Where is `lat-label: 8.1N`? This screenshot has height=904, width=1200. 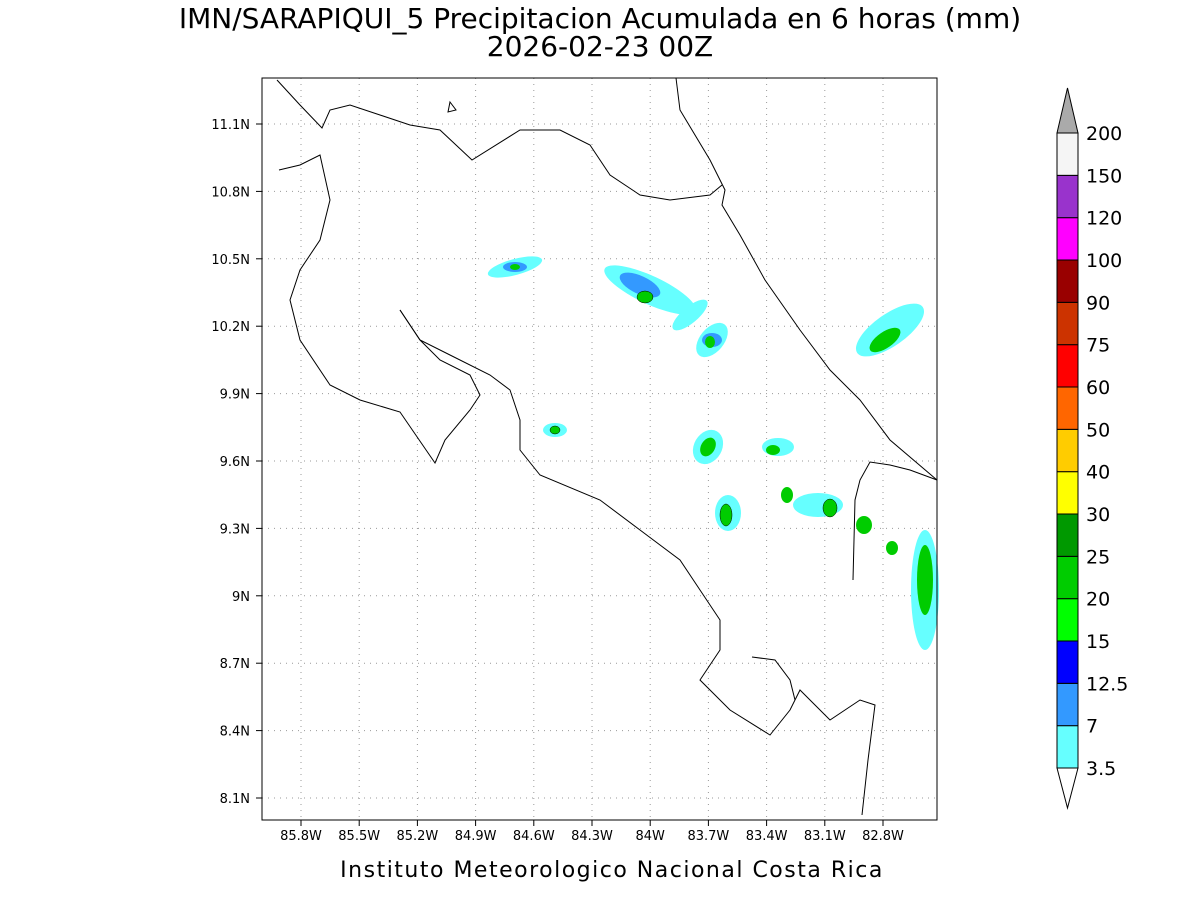
lat-label: 8.1N is located at coordinates (235, 799).